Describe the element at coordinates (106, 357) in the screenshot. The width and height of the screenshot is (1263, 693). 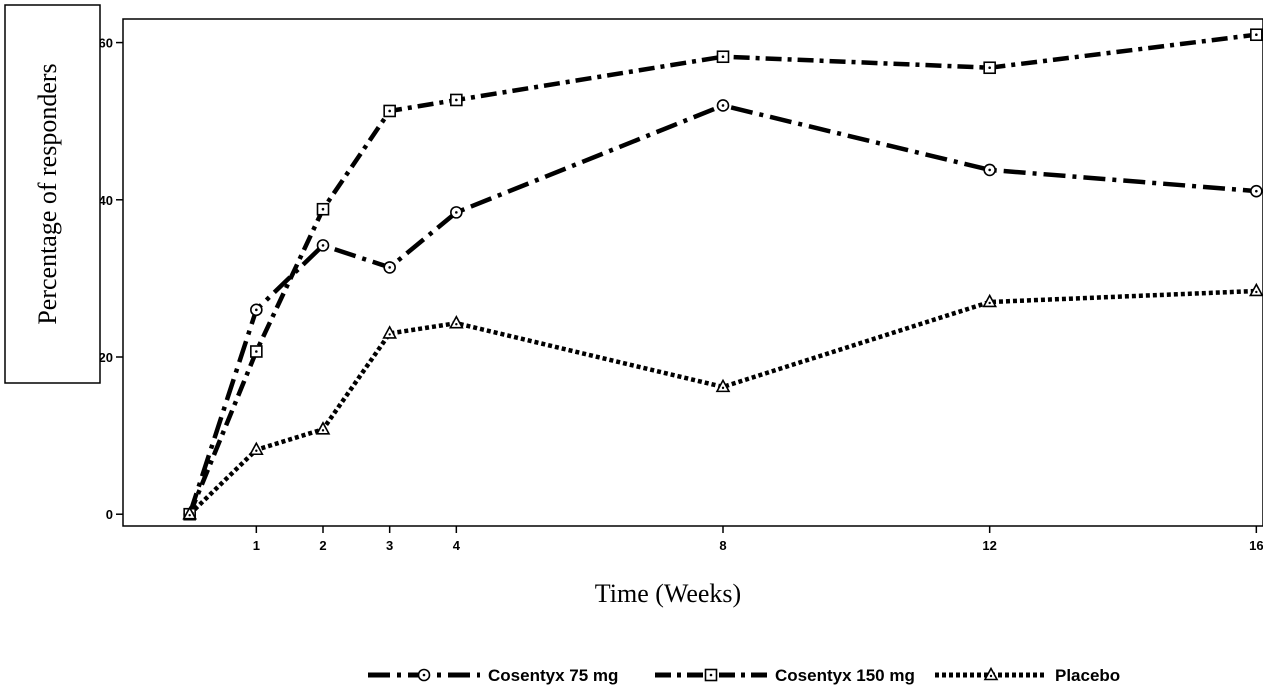
I see `y-tick-label: 20` at that location.